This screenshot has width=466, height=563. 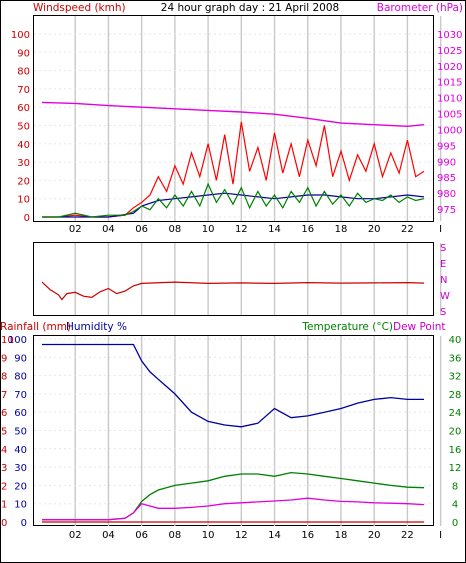 I want to click on humidity-tick: 40, so click(x=20, y=450).